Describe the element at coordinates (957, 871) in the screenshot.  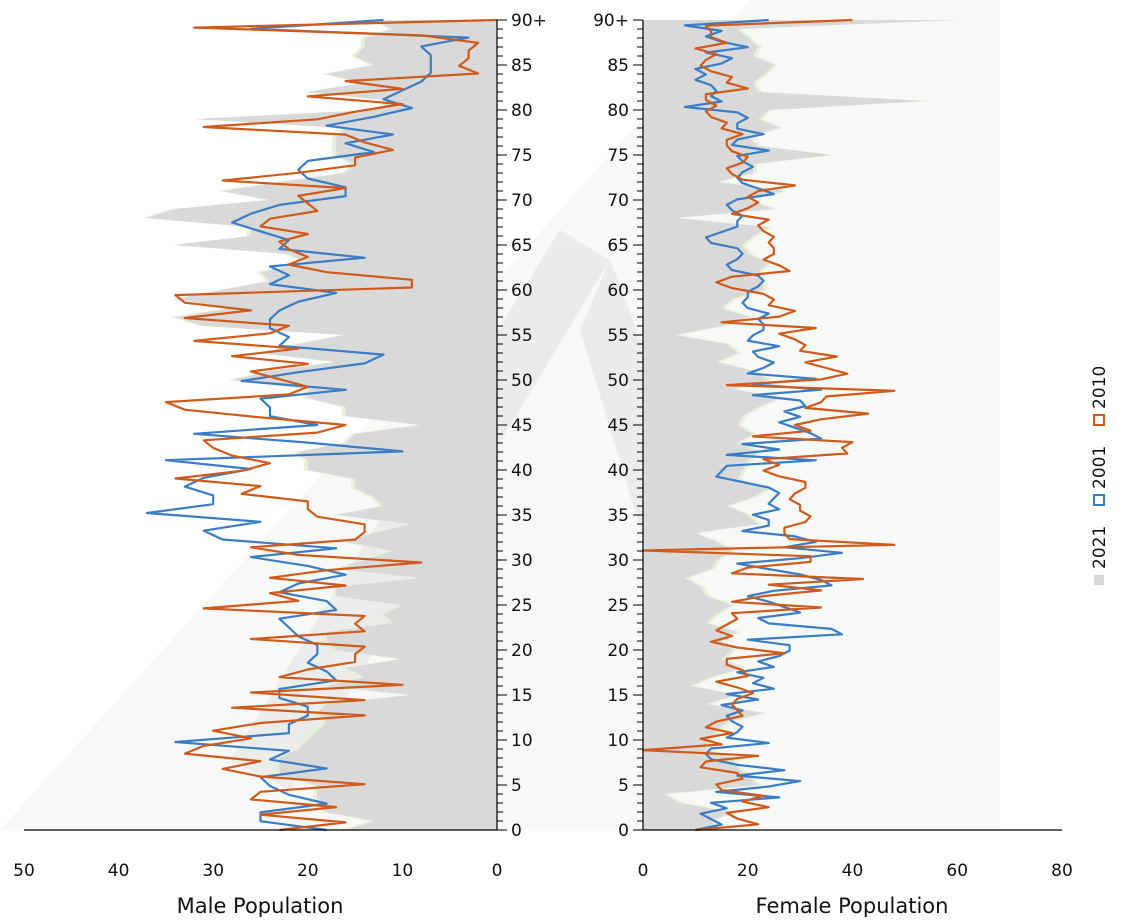
I see `x-tick-label: 60` at that location.